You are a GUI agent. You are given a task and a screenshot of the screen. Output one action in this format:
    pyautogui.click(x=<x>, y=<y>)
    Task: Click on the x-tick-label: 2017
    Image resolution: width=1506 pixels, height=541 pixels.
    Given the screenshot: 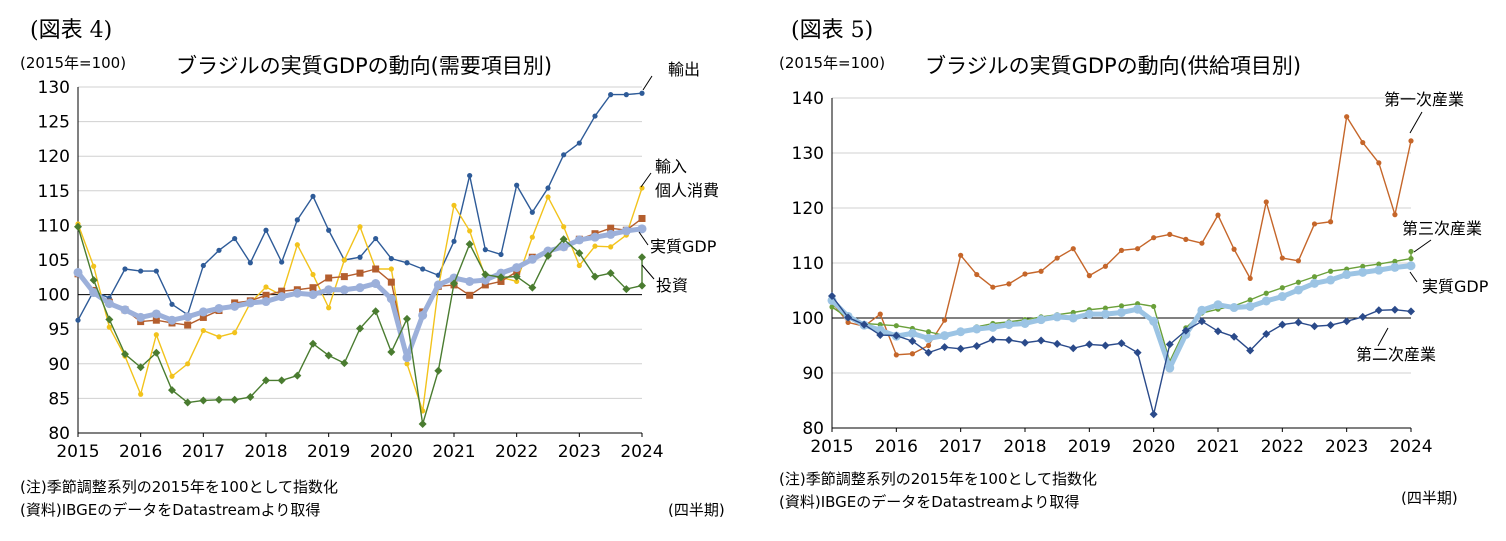 What is the action you would take?
    pyautogui.click(x=960, y=447)
    